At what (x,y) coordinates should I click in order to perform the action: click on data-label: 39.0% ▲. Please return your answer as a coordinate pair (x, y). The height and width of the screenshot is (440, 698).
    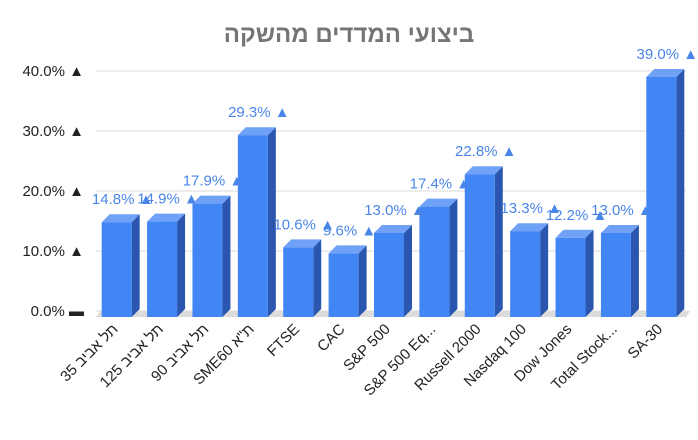
    Looking at the image, I should click on (667, 54).